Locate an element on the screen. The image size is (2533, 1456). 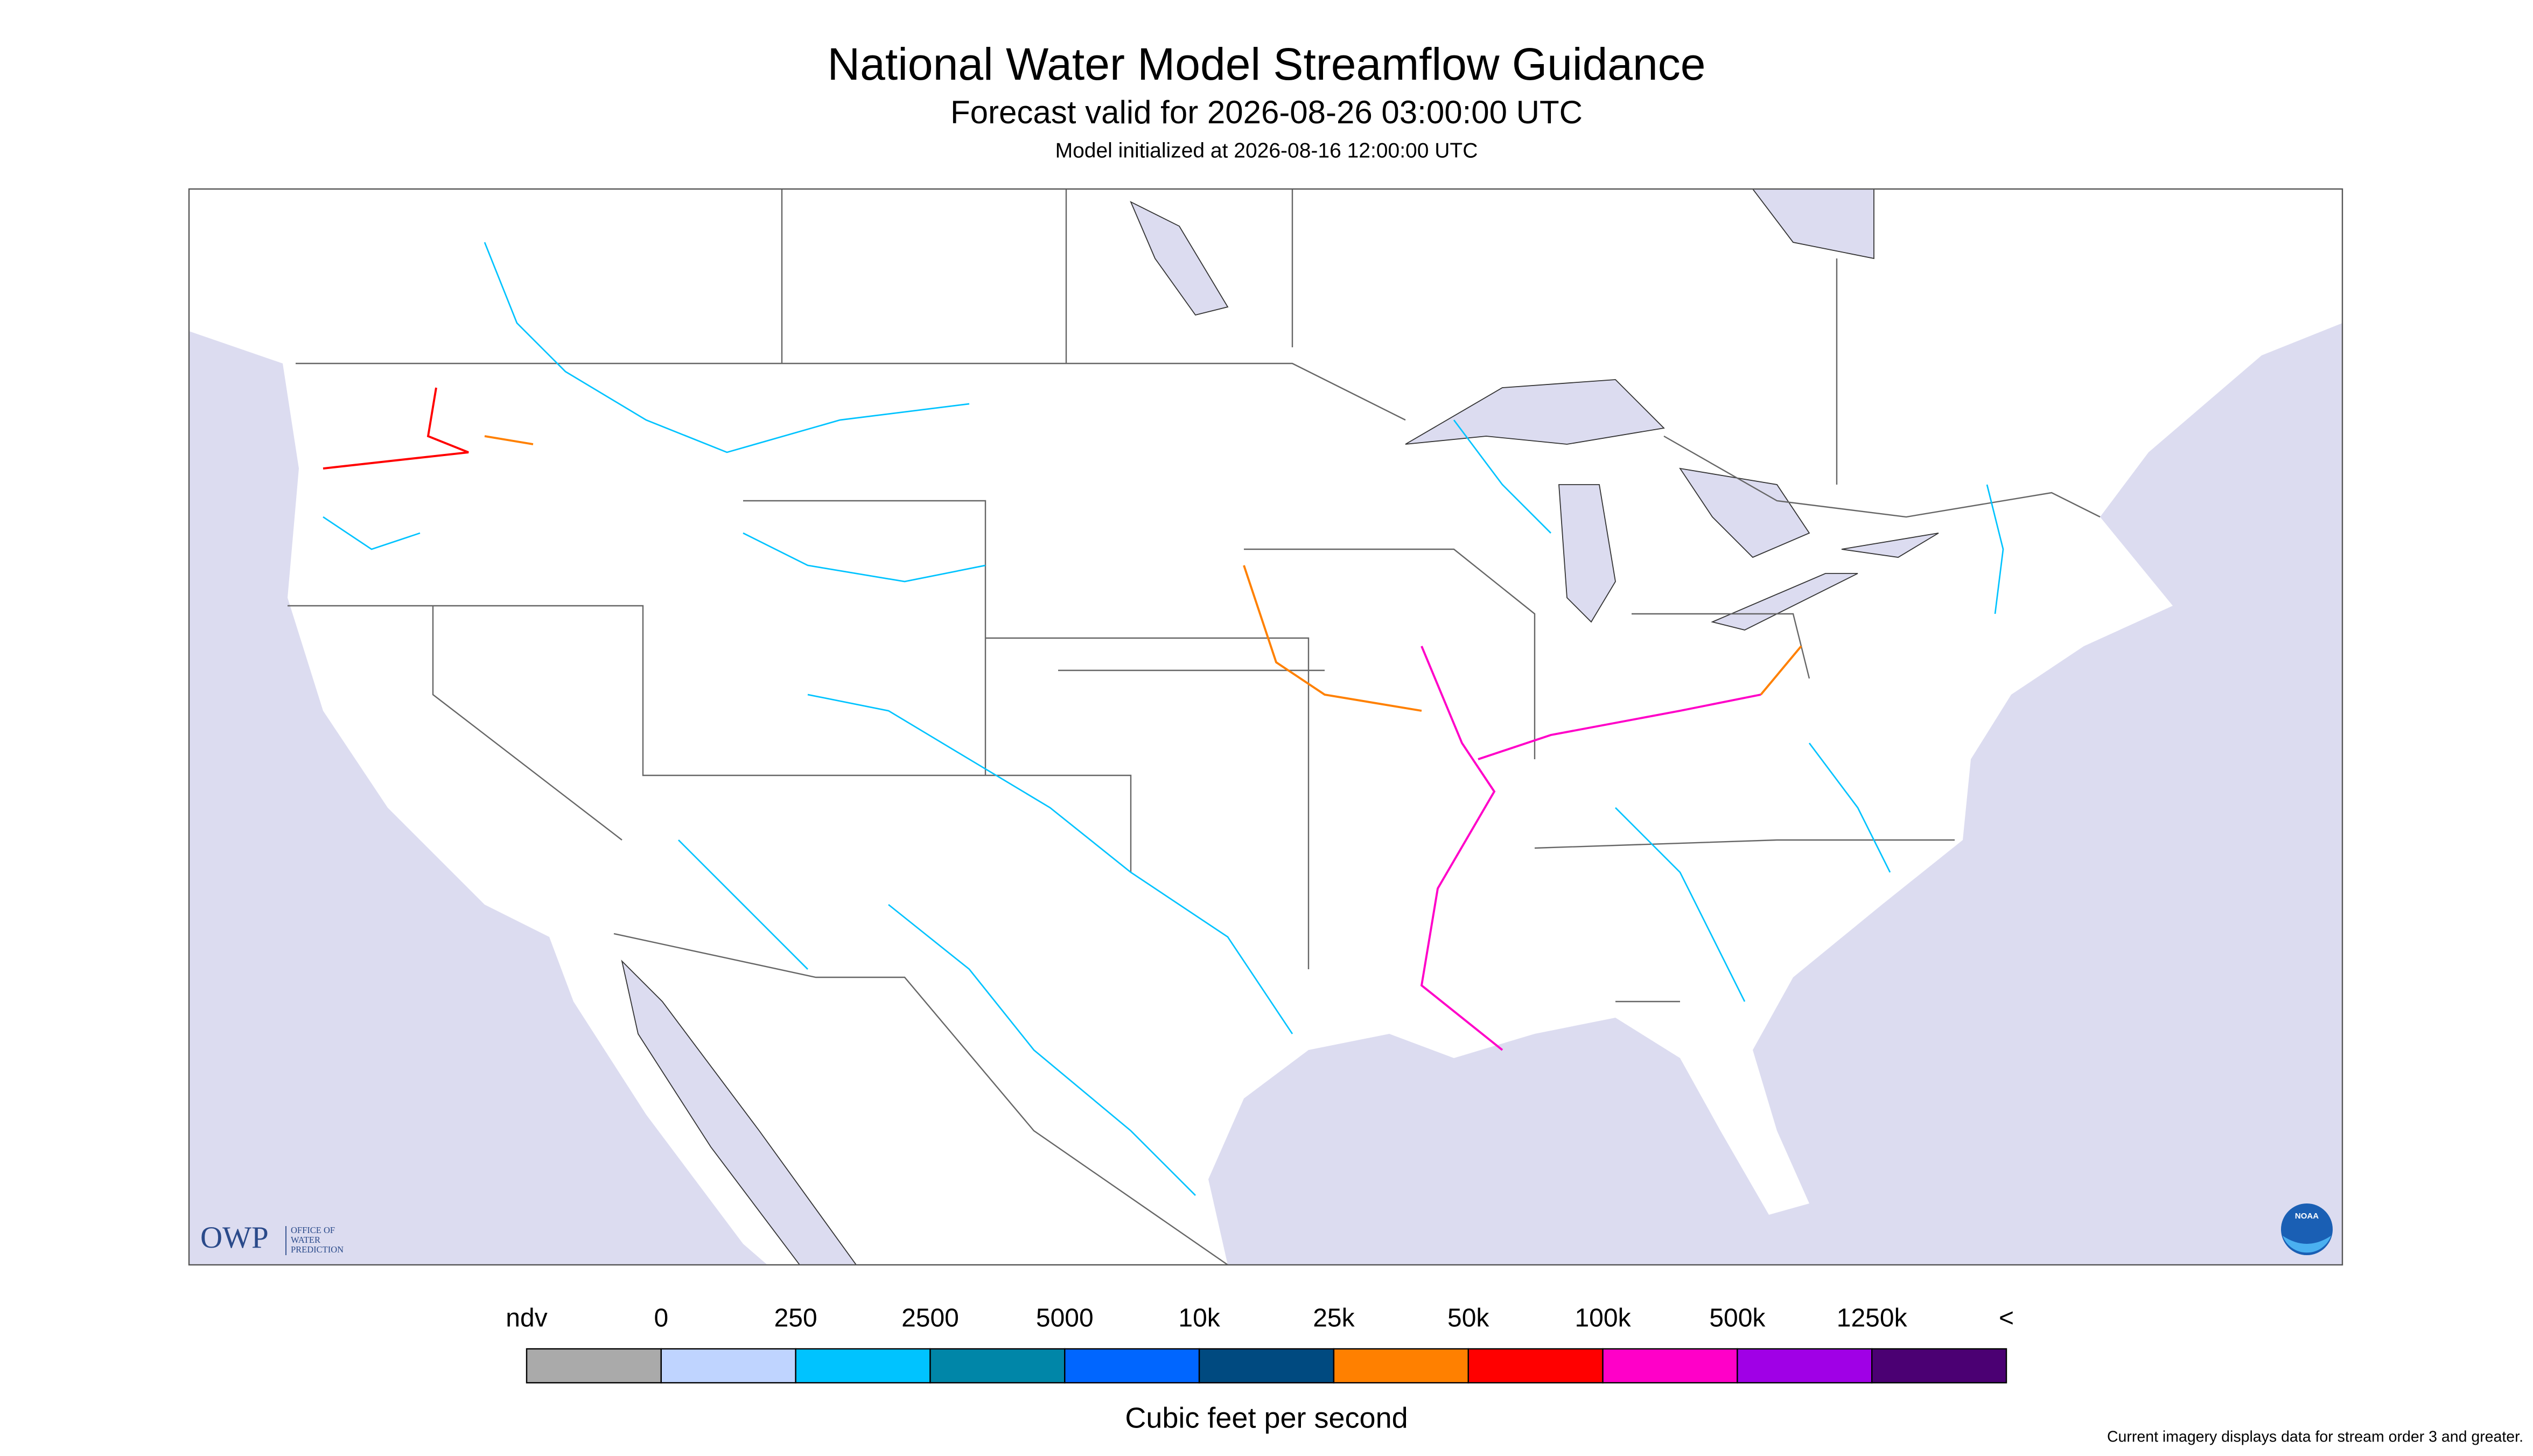
legend-label: 50k is located at coordinates (1468, 1318).